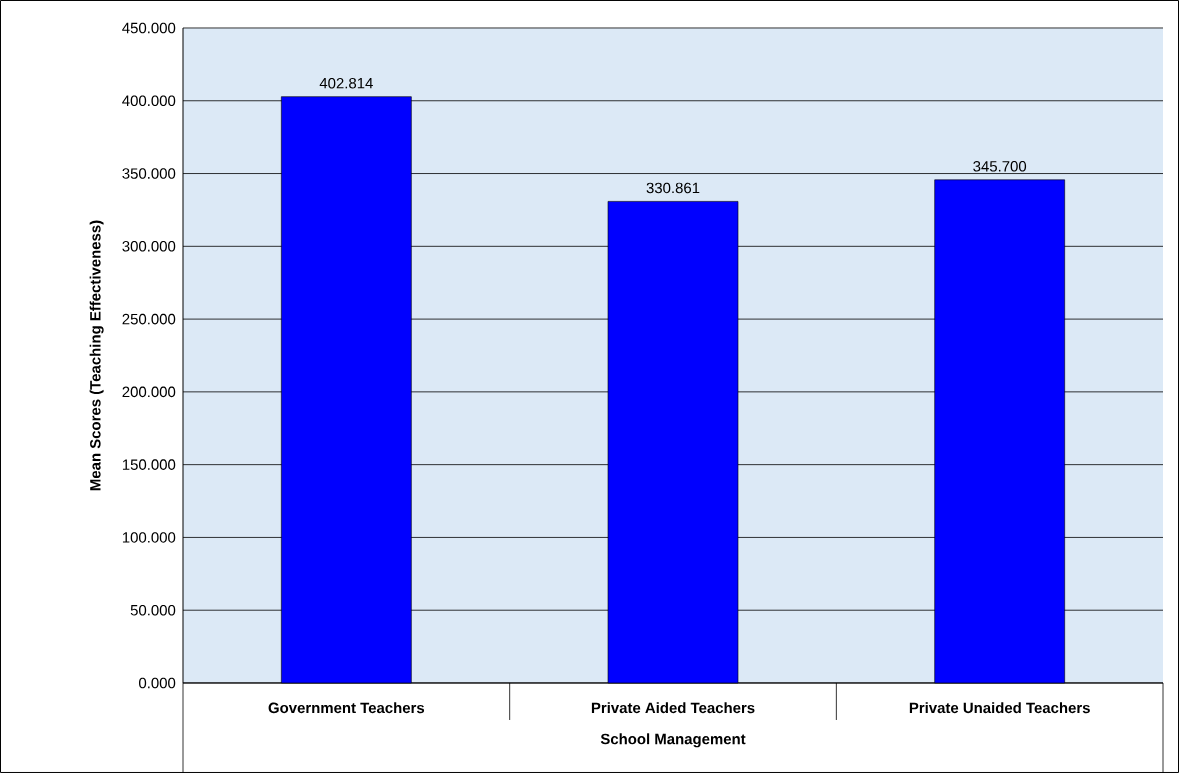 This screenshot has height=773, width=1179. Describe the element at coordinates (149, 319) in the screenshot. I see `y-tick-label: 250.000` at that location.